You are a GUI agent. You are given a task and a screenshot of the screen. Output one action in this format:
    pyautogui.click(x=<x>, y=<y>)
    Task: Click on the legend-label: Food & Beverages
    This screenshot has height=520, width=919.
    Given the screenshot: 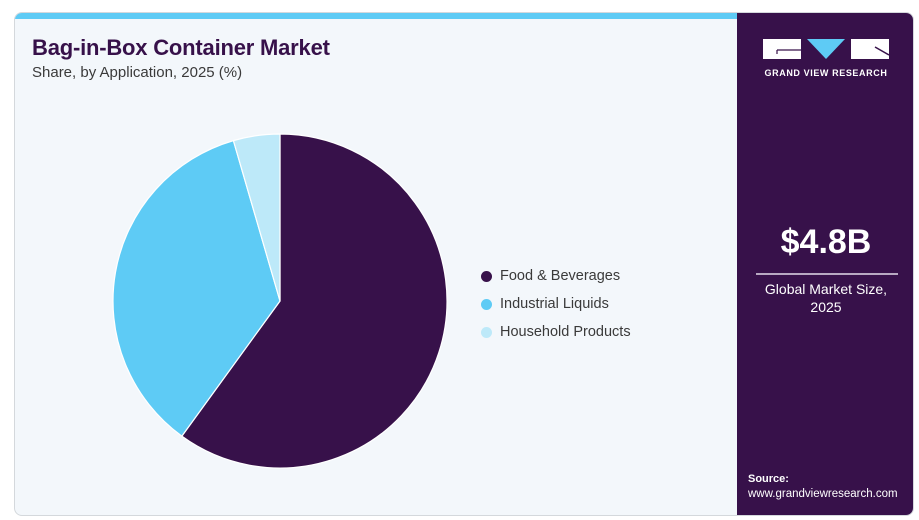 What is the action you would take?
    pyautogui.click(x=560, y=276)
    